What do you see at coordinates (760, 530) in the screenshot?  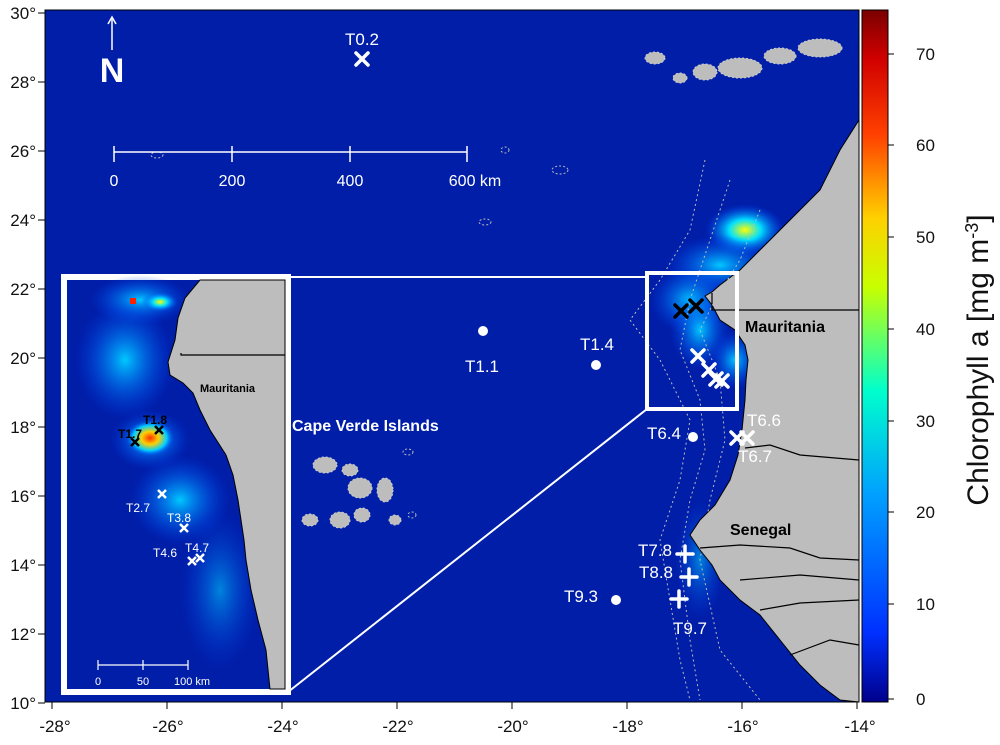 I see `region-label-senegal: Senegal` at bounding box center [760, 530].